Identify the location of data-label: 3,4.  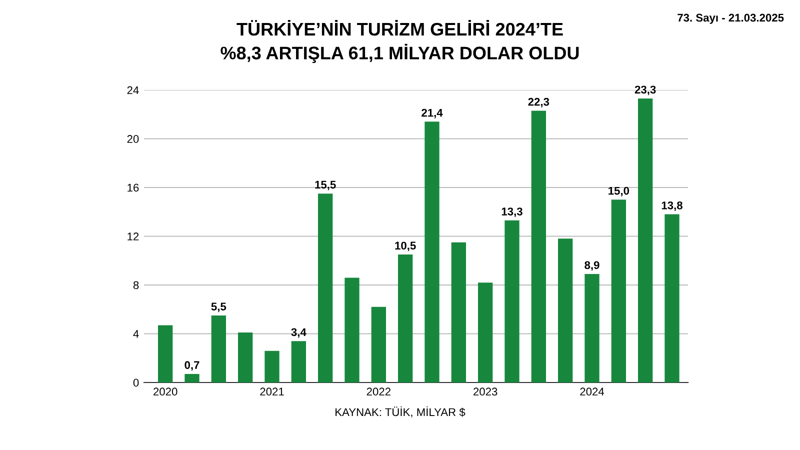
(298, 333).